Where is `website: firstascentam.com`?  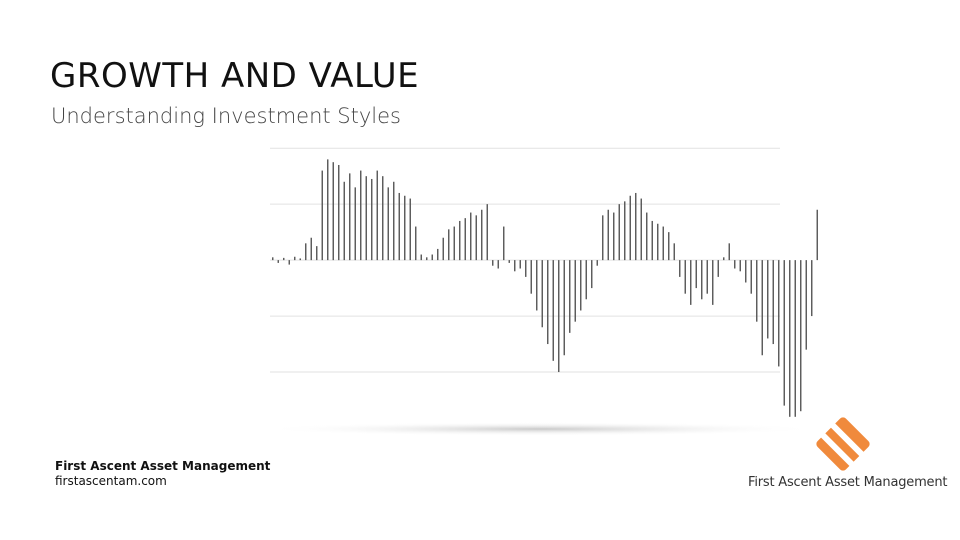 website: firstascentam.com is located at coordinates (111, 481).